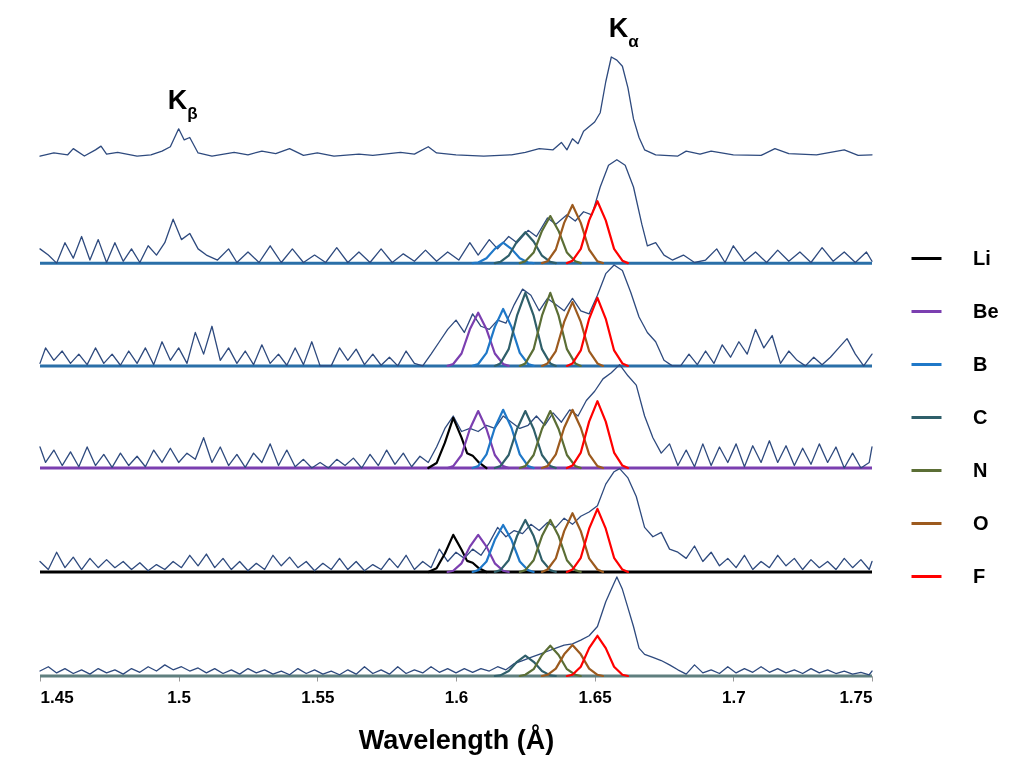 The height and width of the screenshot is (772, 1015). What do you see at coordinates (980, 469) in the screenshot?
I see `legend-label: N` at bounding box center [980, 469].